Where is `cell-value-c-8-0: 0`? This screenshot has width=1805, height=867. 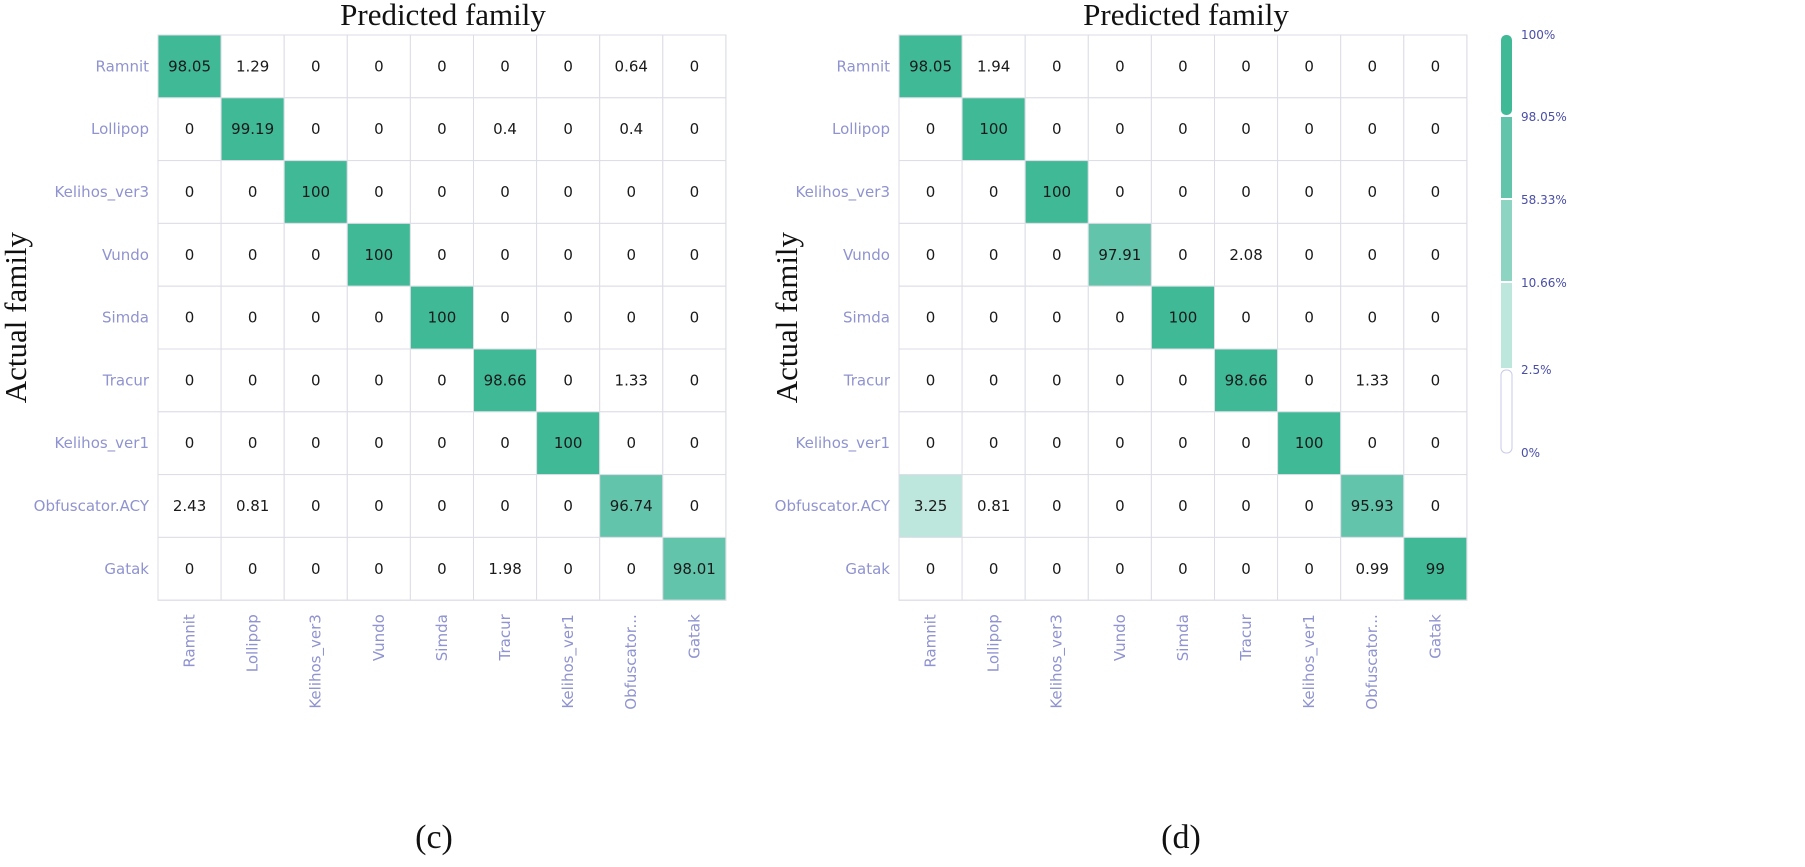
cell-value-c-8-0: 0 is located at coordinates (190, 569).